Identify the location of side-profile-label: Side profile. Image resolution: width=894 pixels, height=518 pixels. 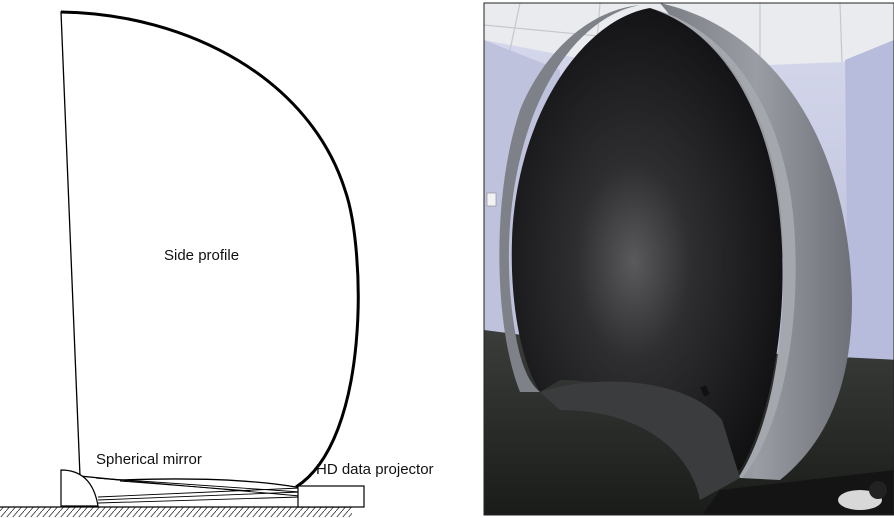
(202, 255).